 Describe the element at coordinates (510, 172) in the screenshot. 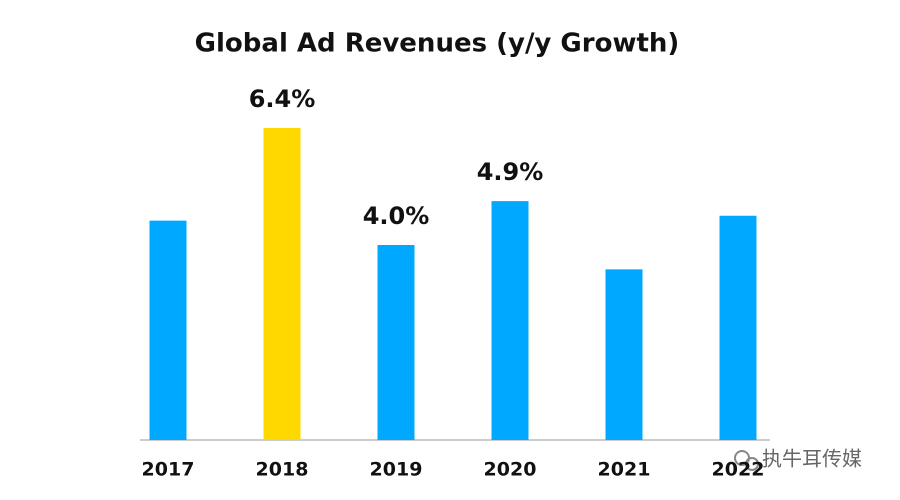

I see `data-label: 4.9%` at that location.